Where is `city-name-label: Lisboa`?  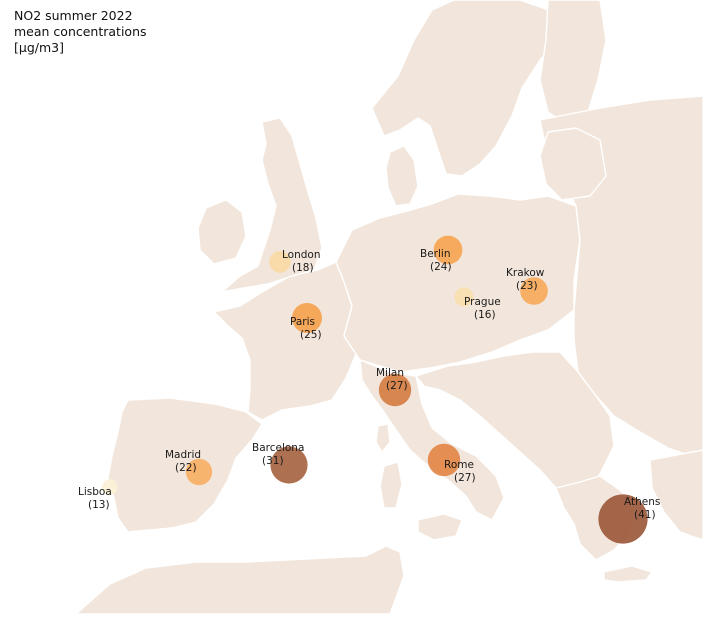
city-name-label: Lisboa is located at coordinates (95, 492).